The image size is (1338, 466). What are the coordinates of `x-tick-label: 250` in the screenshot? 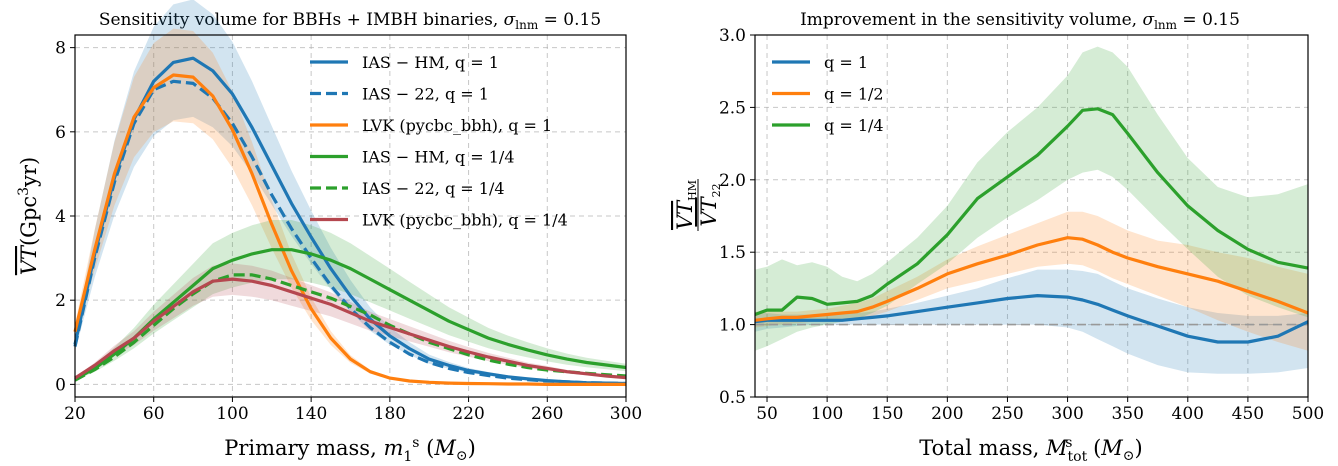 It's located at (1007, 414).